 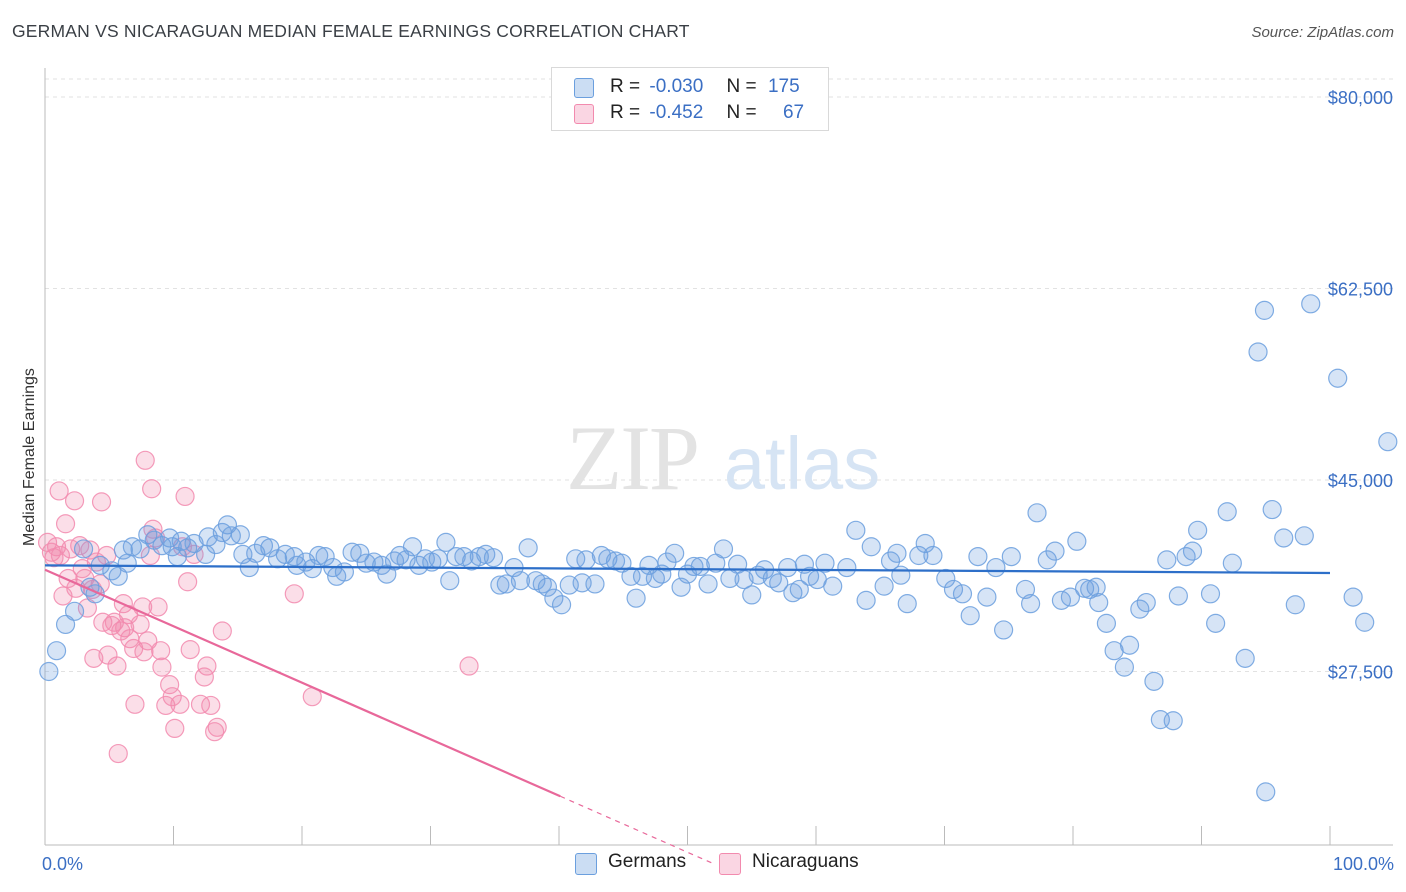 I want to click on watermark: ZIP atlas, so click(x=723, y=458).